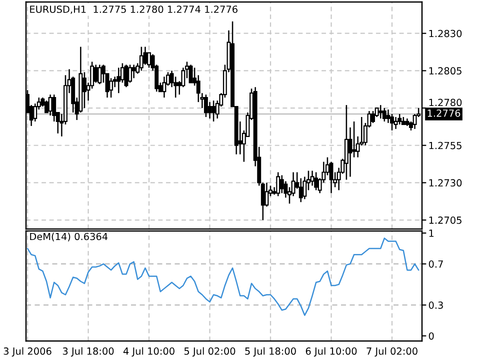  I want to click on x-tick-label: 5 Jul 18:00, so click(270, 352).